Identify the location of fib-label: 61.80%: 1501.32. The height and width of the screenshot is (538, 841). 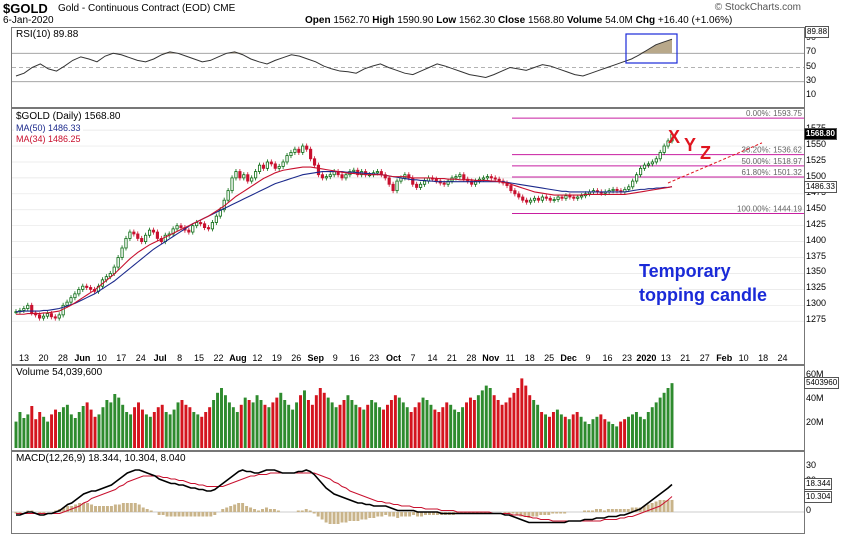
(772, 172).